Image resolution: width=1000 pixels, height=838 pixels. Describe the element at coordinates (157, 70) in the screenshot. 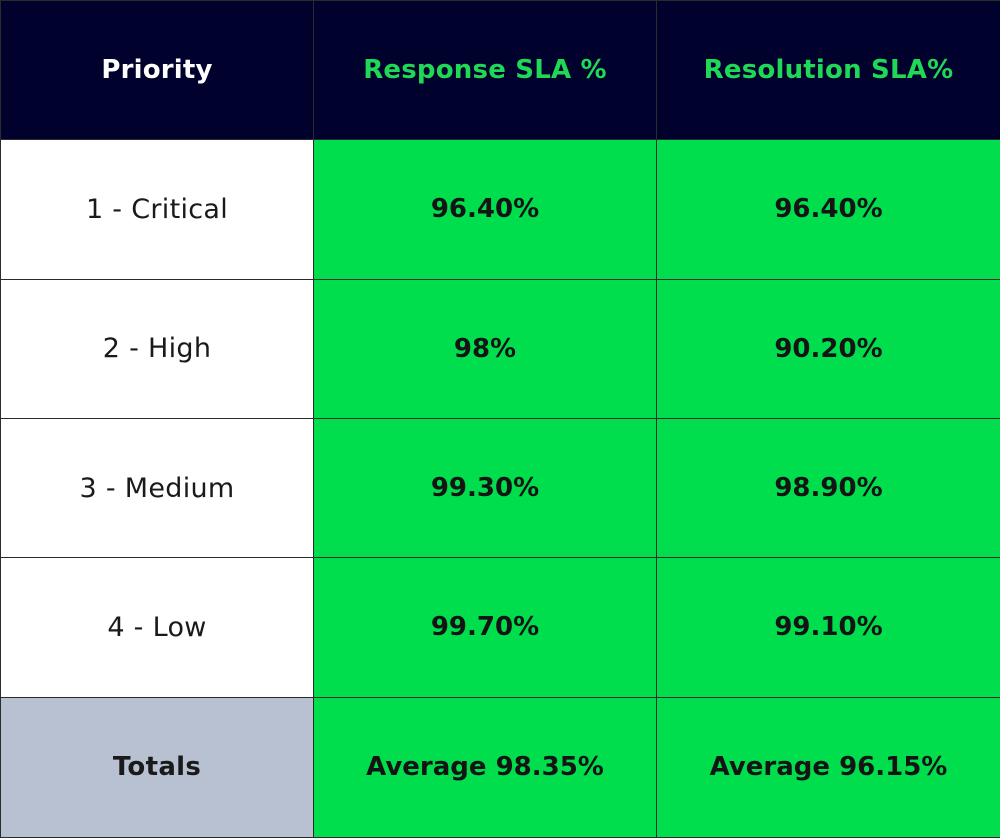

I see `header-priority: Priority` at that location.